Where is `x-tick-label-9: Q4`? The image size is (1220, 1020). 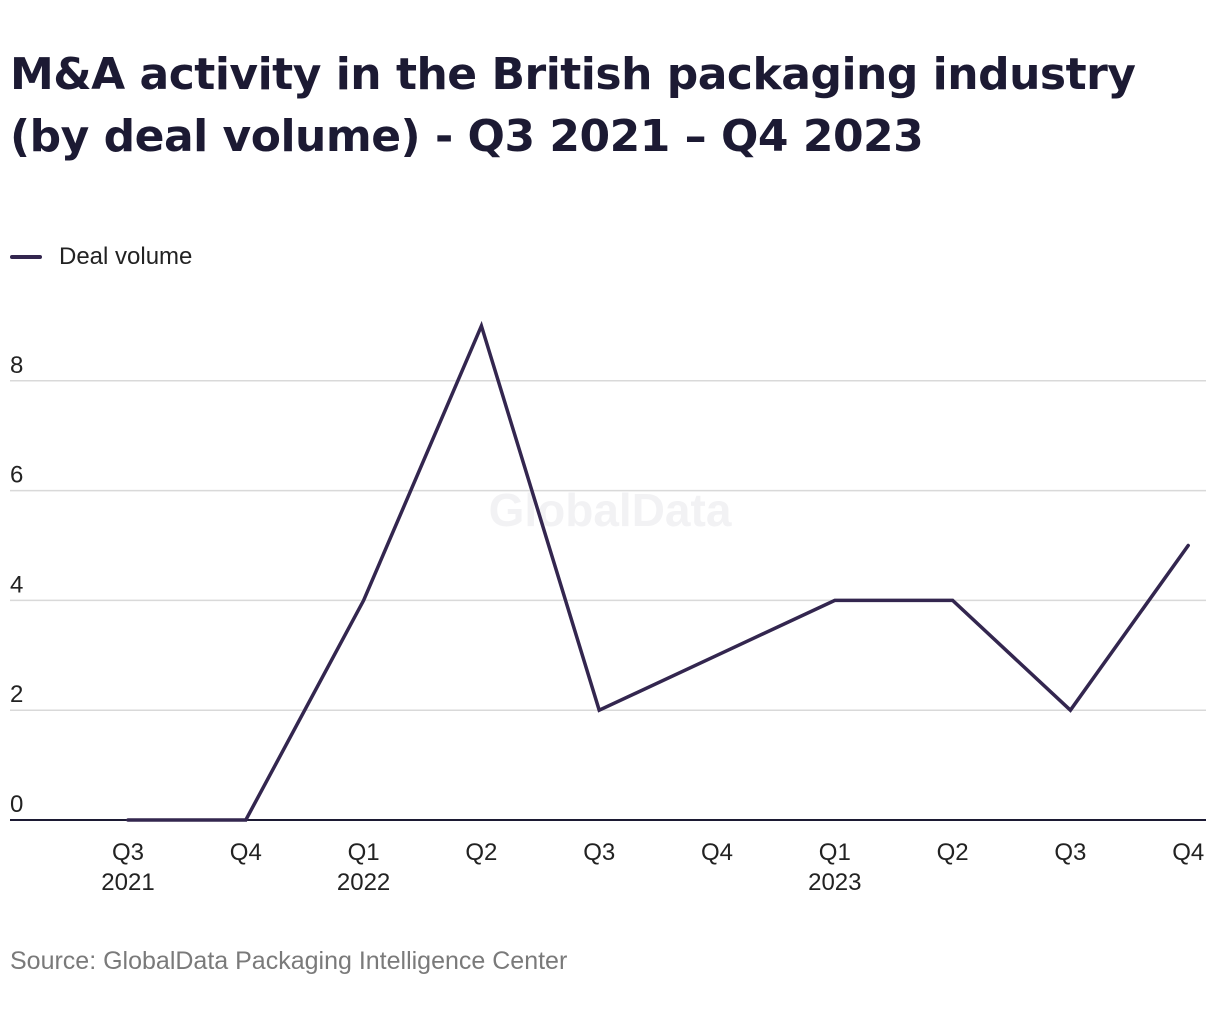 x-tick-label-9: Q4 is located at coordinates (1188, 852).